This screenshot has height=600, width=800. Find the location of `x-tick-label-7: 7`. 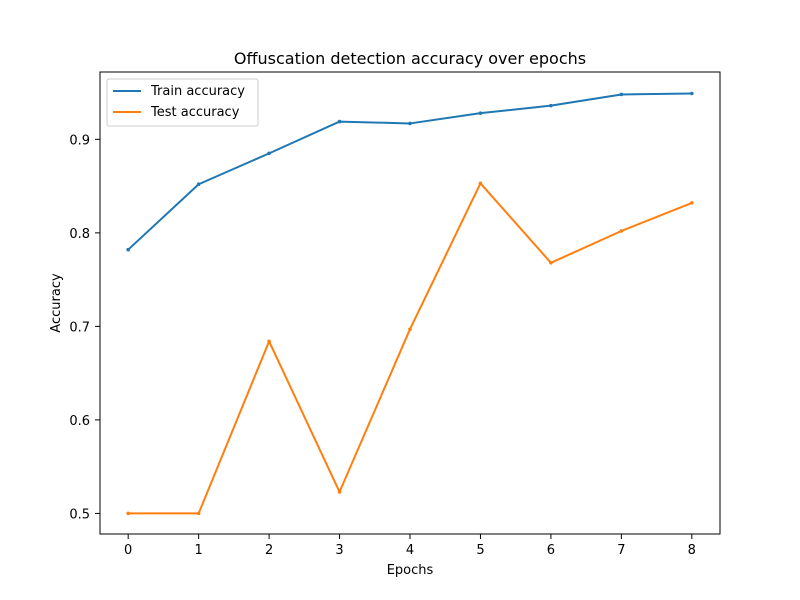

x-tick-label-7: 7 is located at coordinates (621, 550).